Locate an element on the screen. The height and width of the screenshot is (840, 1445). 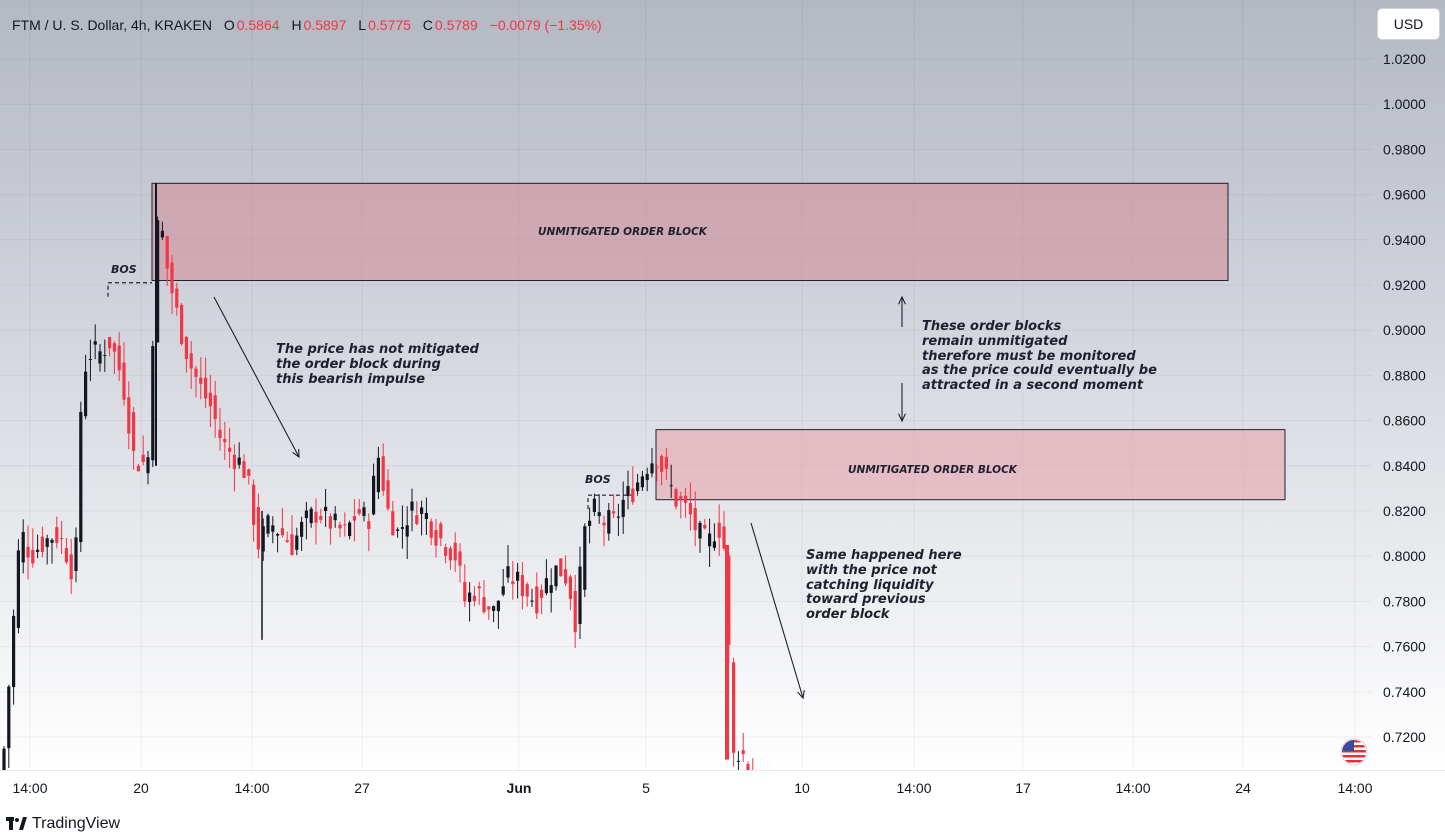
tradingview-logo: TradingView is located at coordinates (63, 824).